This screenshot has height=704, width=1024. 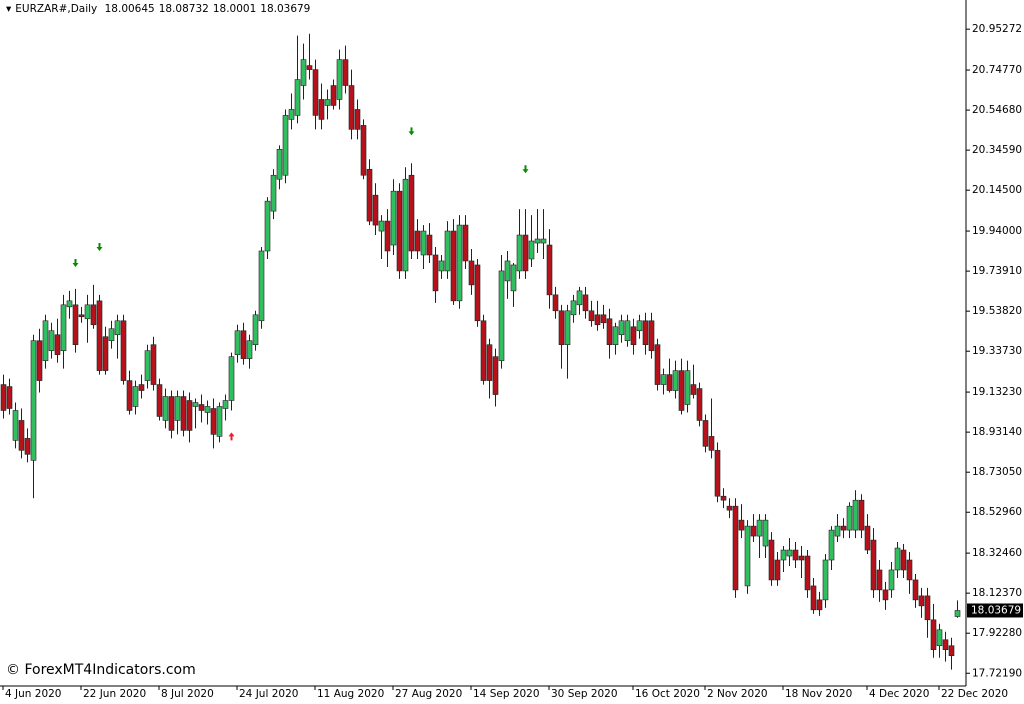 What do you see at coordinates (506, 694) in the screenshot?
I see `x-tick-label: 14 Sep 2020` at bounding box center [506, 694].